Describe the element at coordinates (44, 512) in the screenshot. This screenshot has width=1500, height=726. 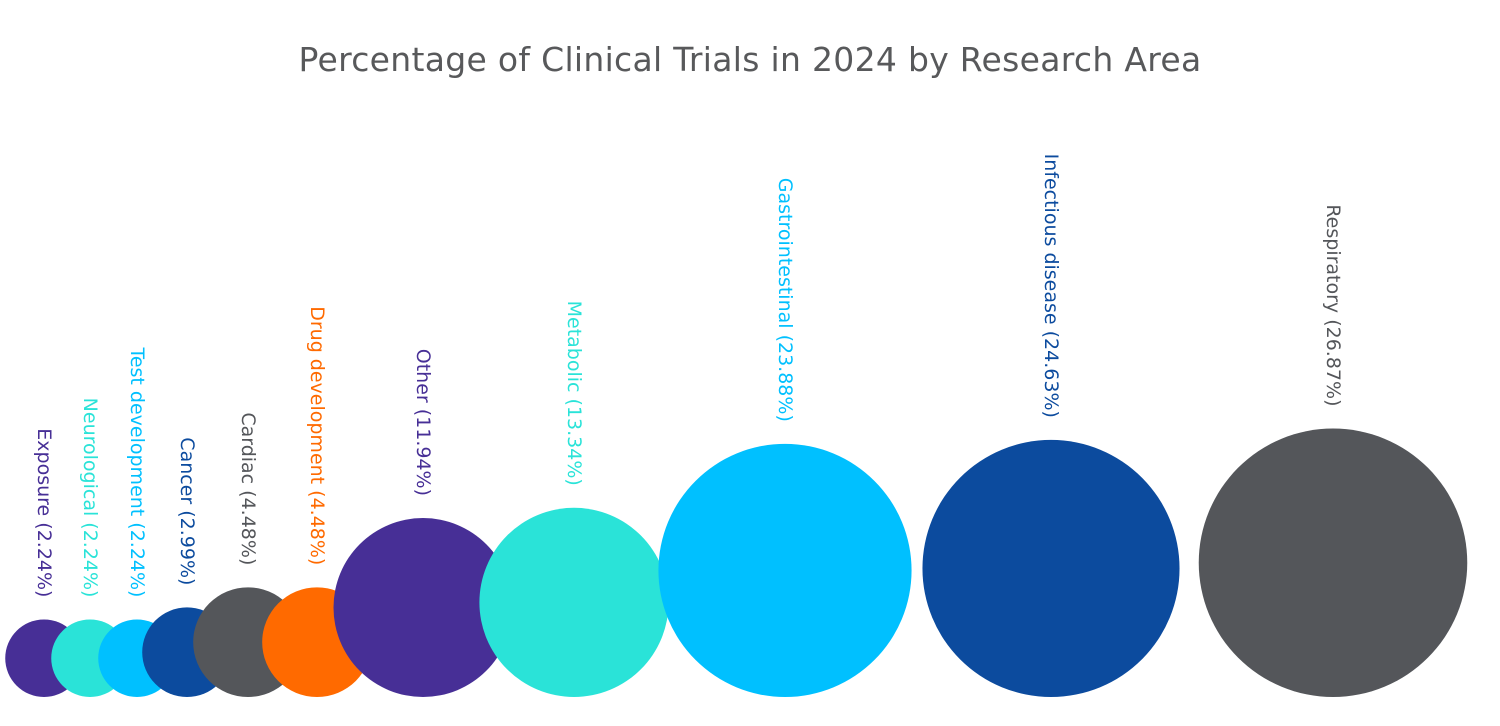
I see `bubble-label-exposure: Exposure (2.24%)` at that location.